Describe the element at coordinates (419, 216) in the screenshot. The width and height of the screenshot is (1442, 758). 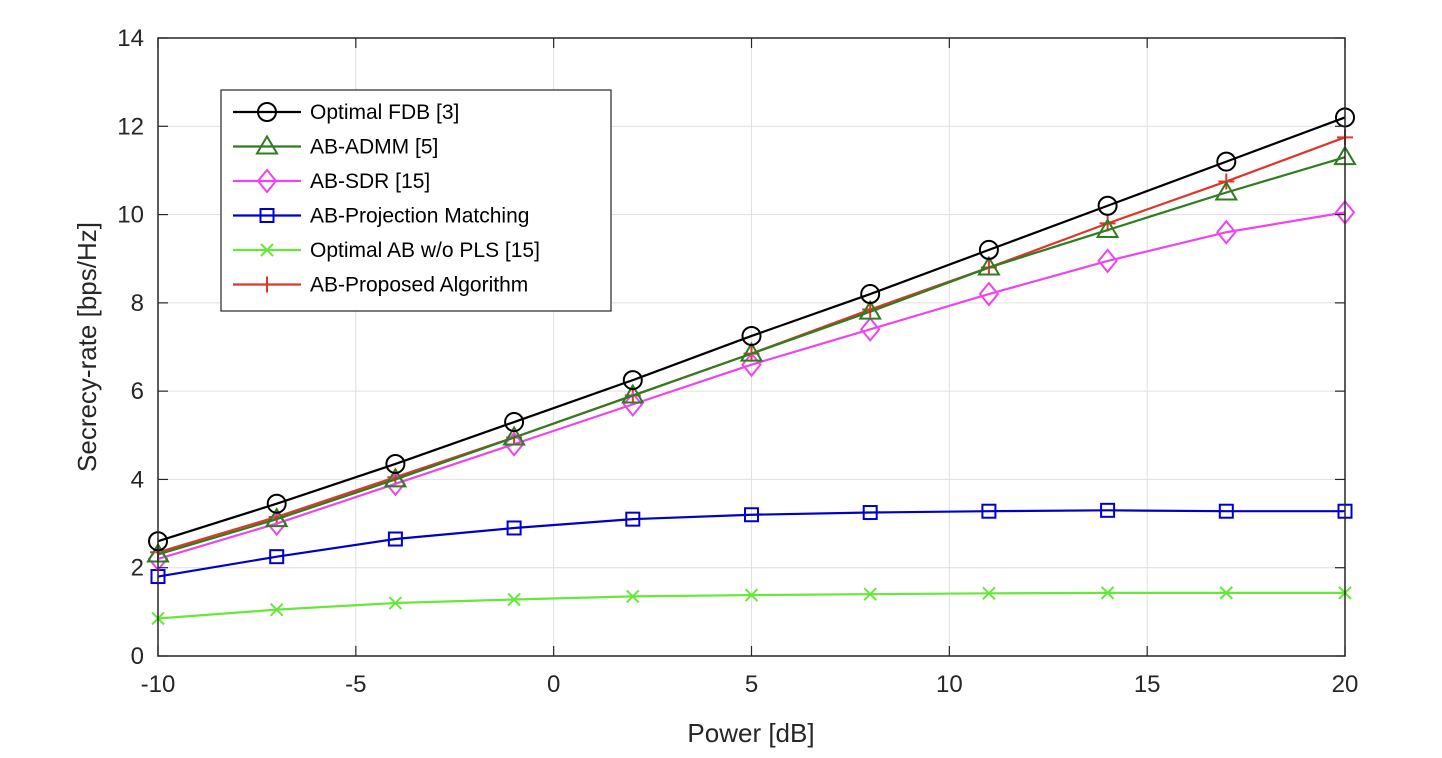
I see `legend-label: AB-Projection Matching` at that location.